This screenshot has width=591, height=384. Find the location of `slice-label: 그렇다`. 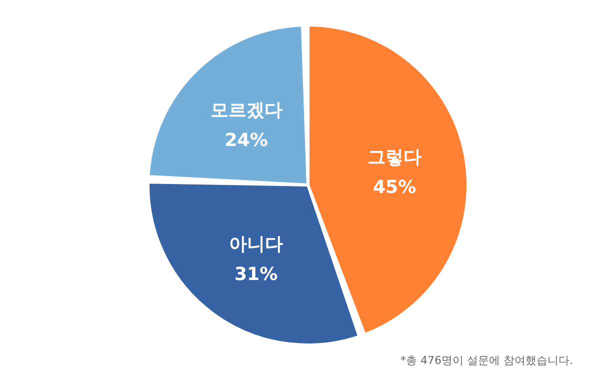

slice-label: 그렇다 is located at coordinates (395, 157).